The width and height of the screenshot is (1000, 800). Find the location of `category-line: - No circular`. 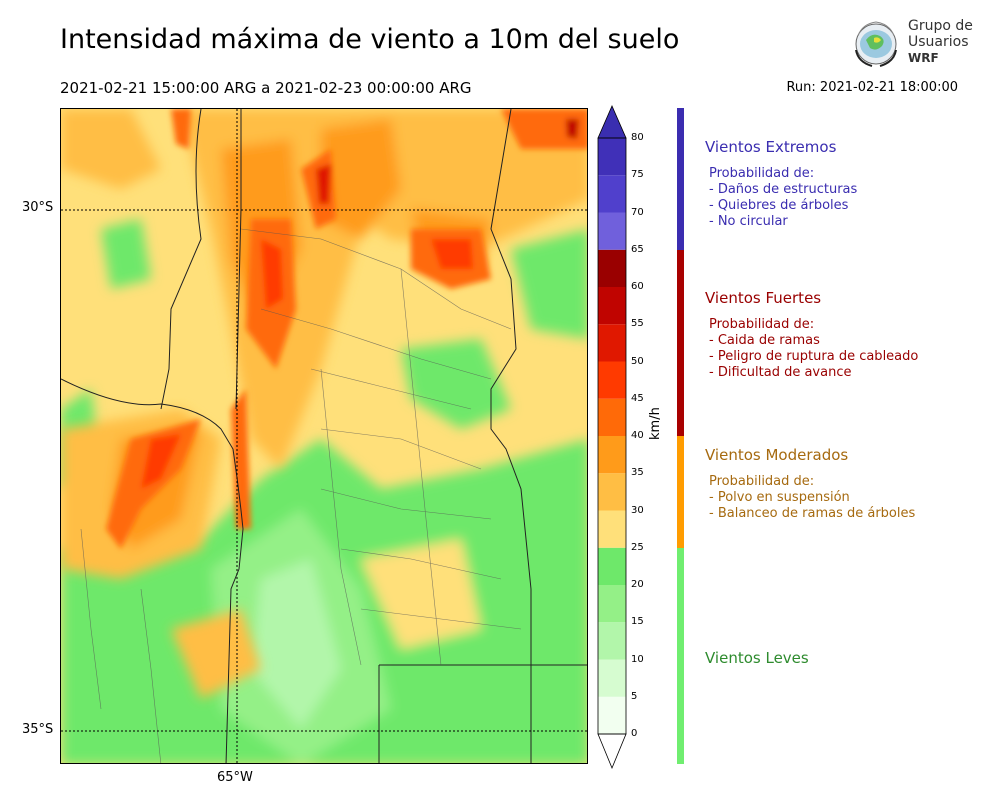

category-line: - No circular is located at coordinates (748, 221).